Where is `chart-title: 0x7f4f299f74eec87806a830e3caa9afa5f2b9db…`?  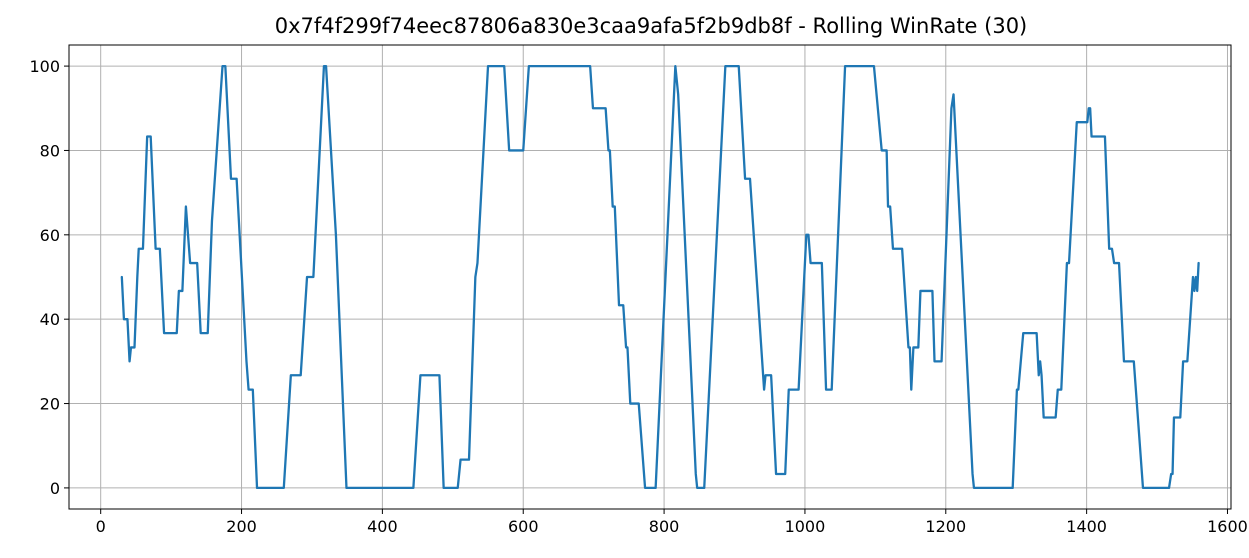 chart-title: 0x7f4f299f74eec87806a830e3caa9afa5f2b9db… is located at coordinates (651, 26).